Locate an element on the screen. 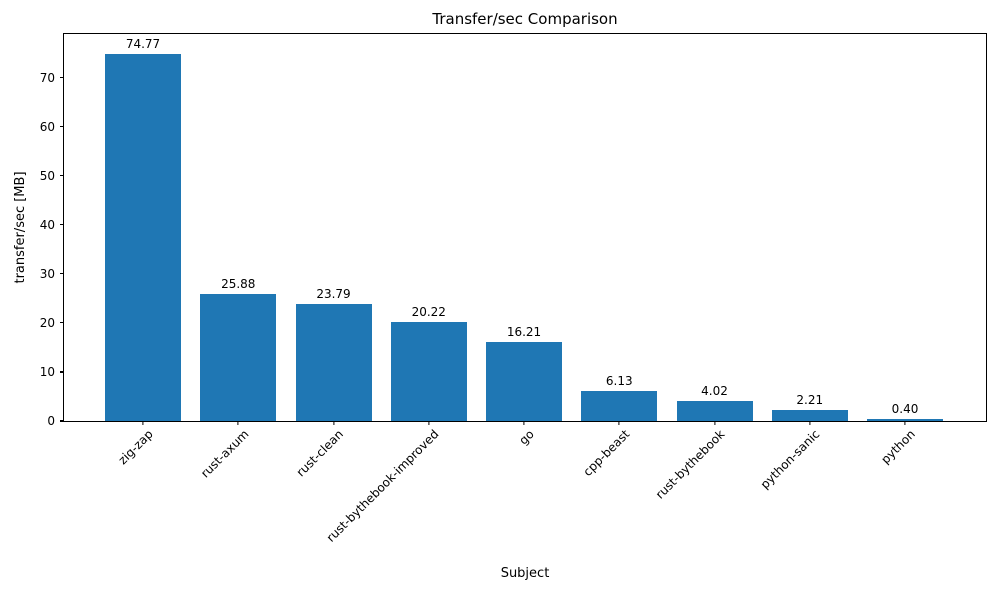 The image size is (1000, 600). y-tick-label: 40 is located at coordinates (47, 224).